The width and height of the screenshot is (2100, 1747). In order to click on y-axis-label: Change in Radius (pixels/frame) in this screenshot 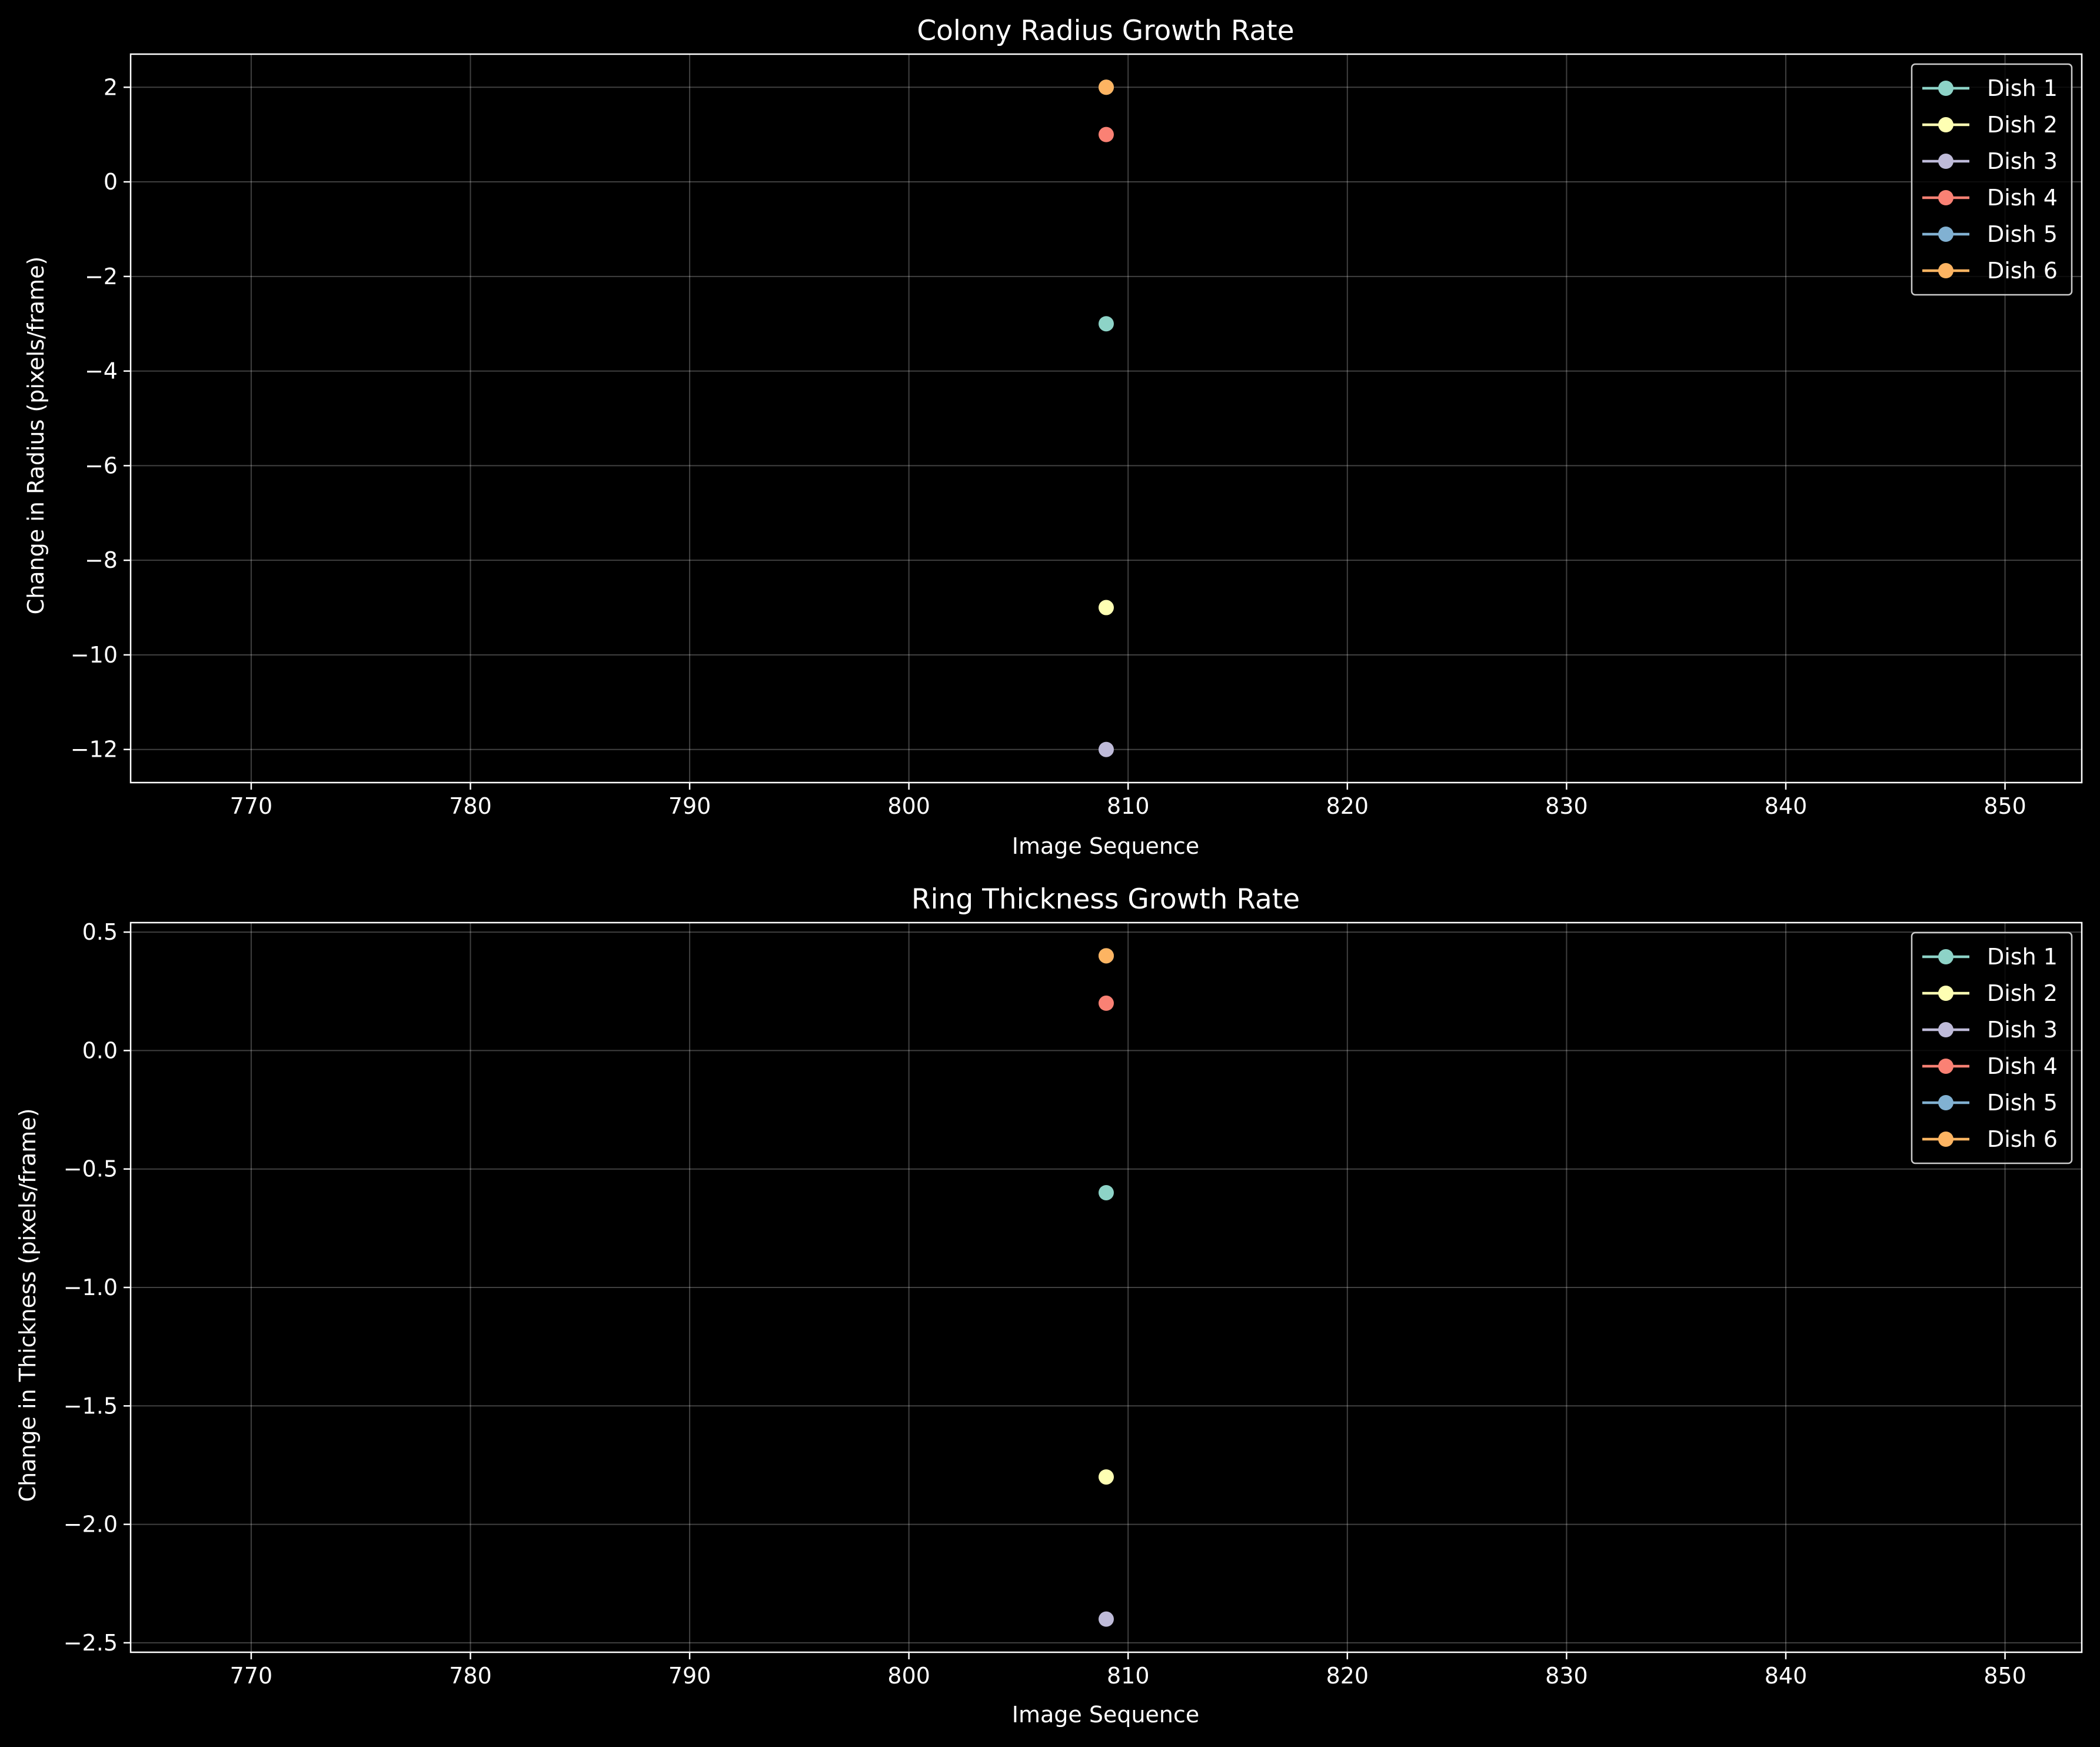, I will do `click(36, 436)`.